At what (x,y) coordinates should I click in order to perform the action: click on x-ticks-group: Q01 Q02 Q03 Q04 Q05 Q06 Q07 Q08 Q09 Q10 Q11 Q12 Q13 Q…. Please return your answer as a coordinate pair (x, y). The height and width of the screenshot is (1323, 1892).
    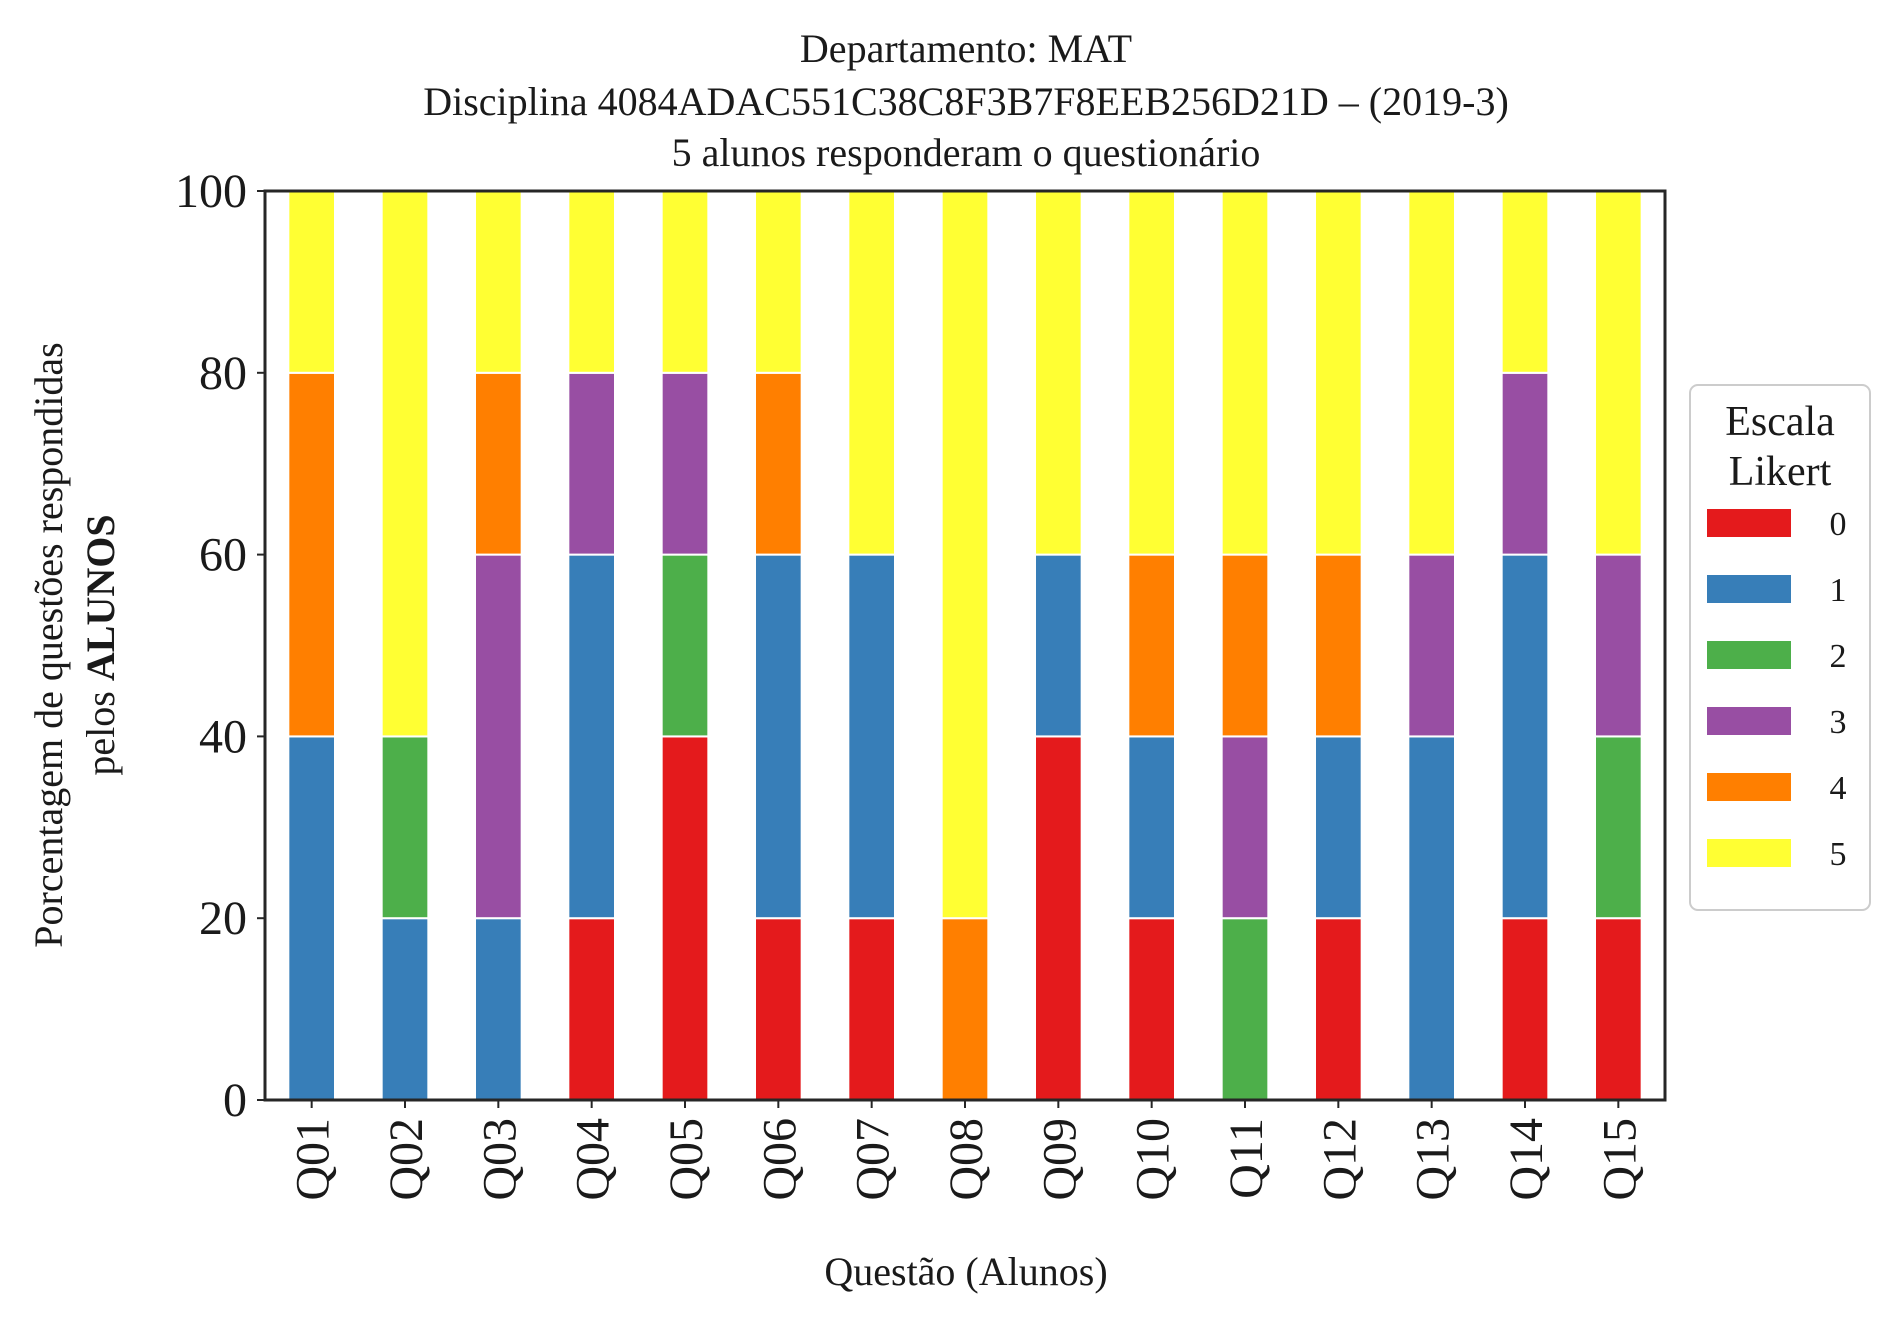
    Looking at the image, I should click on (966, 1150).